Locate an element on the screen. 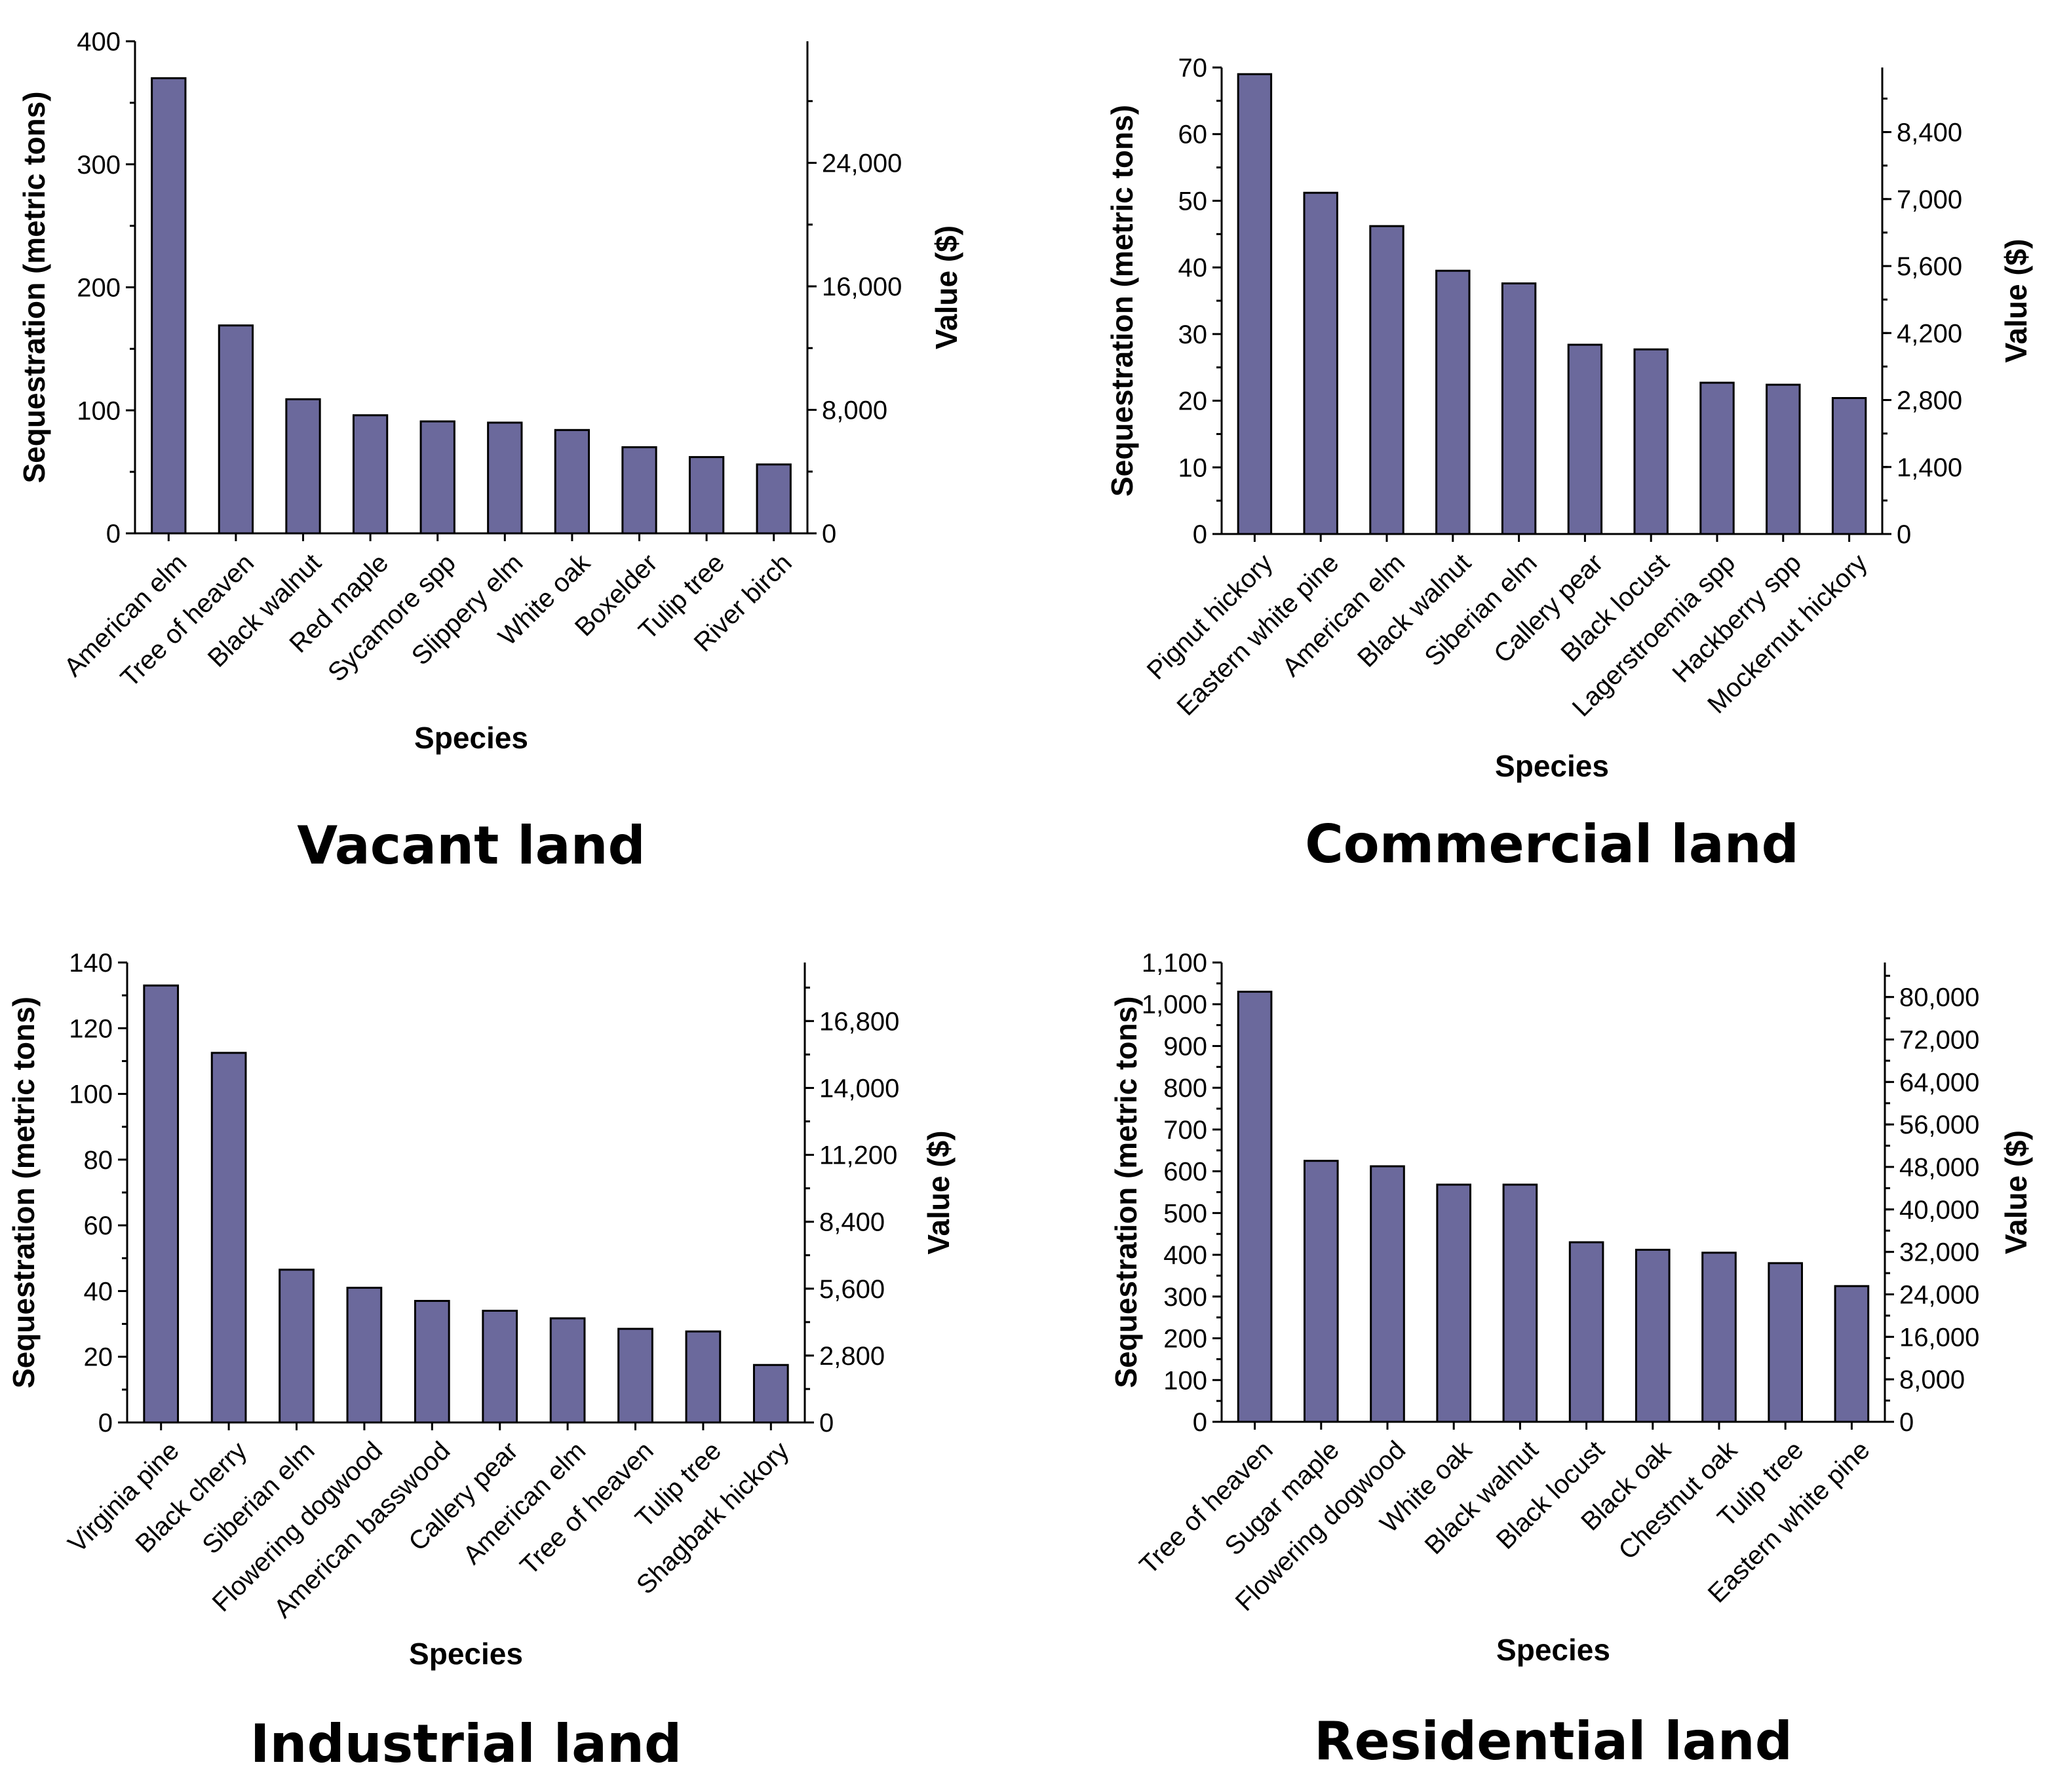 The image size is (2071, 1792). residential-land-y2-tick-label: 24,000 is located at coordinates (1939, 1295).